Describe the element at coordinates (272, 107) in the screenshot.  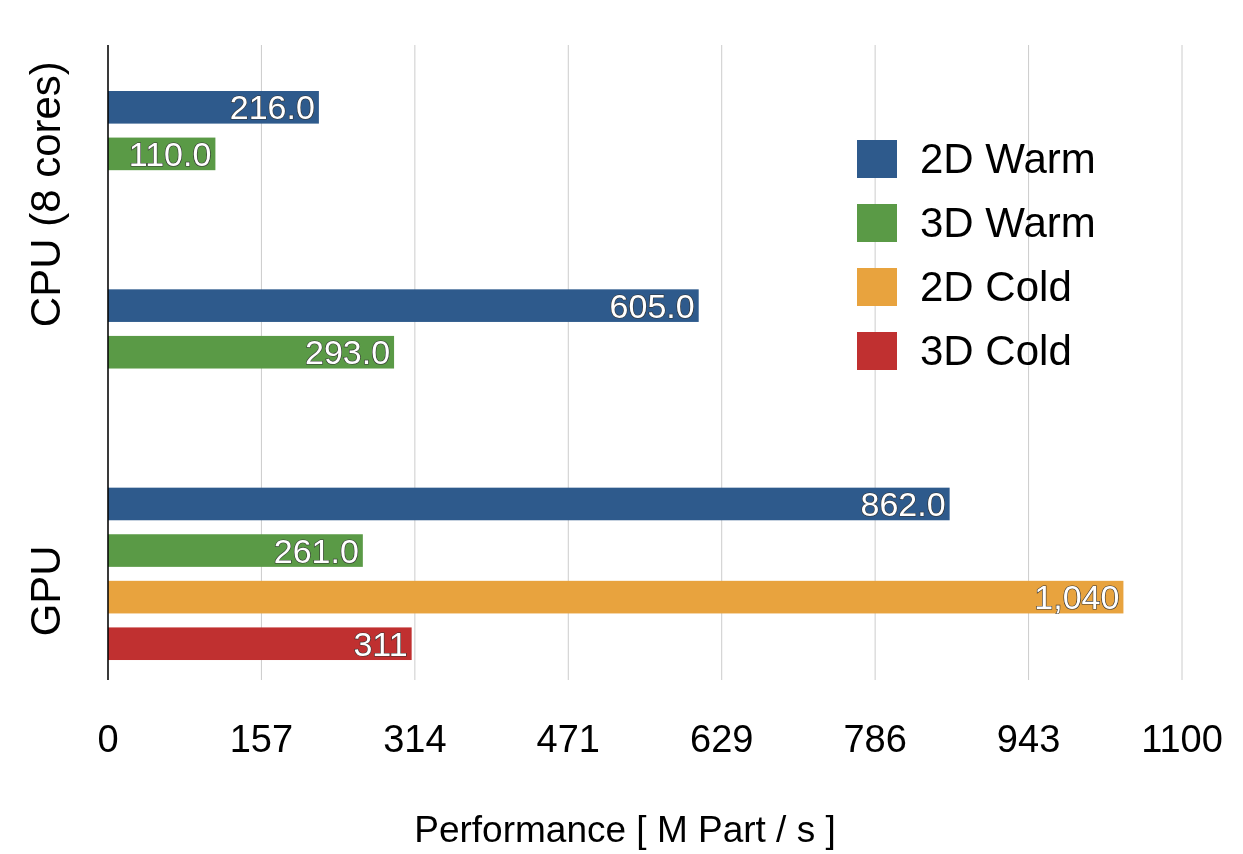
I see `data-label: 216.0` at that location.